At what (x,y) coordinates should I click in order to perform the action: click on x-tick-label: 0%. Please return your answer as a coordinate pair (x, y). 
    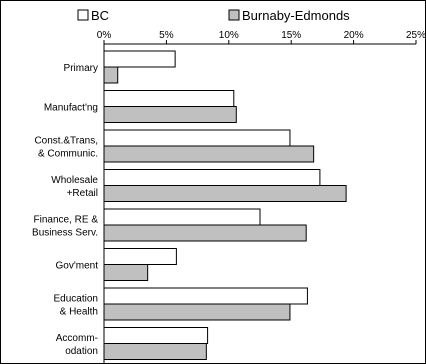
    Looking at the image, I should click on (104, 35).